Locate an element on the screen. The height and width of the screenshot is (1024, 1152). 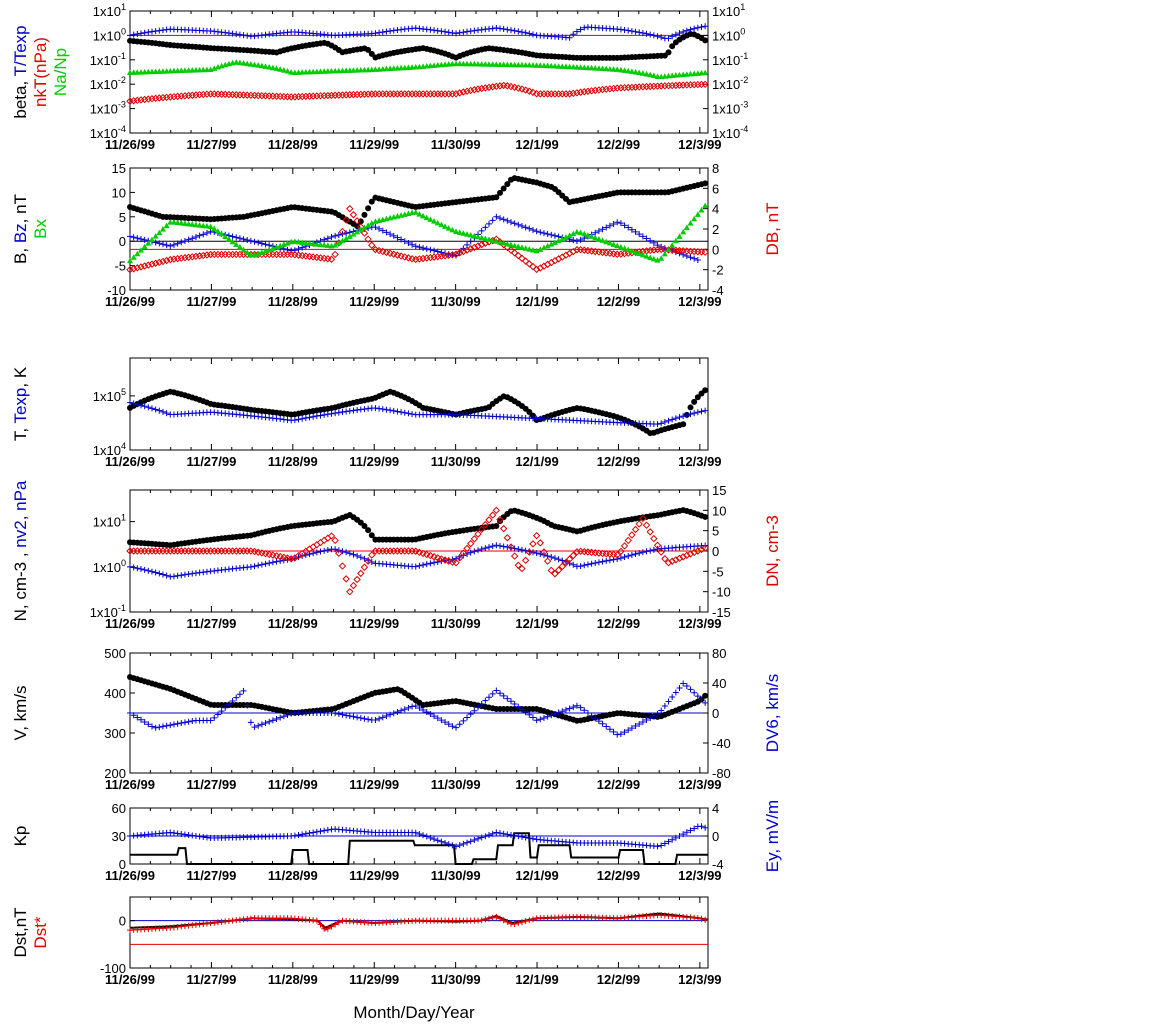
x-tick-label: 11/27/99 is located at coordinates (211, 979).